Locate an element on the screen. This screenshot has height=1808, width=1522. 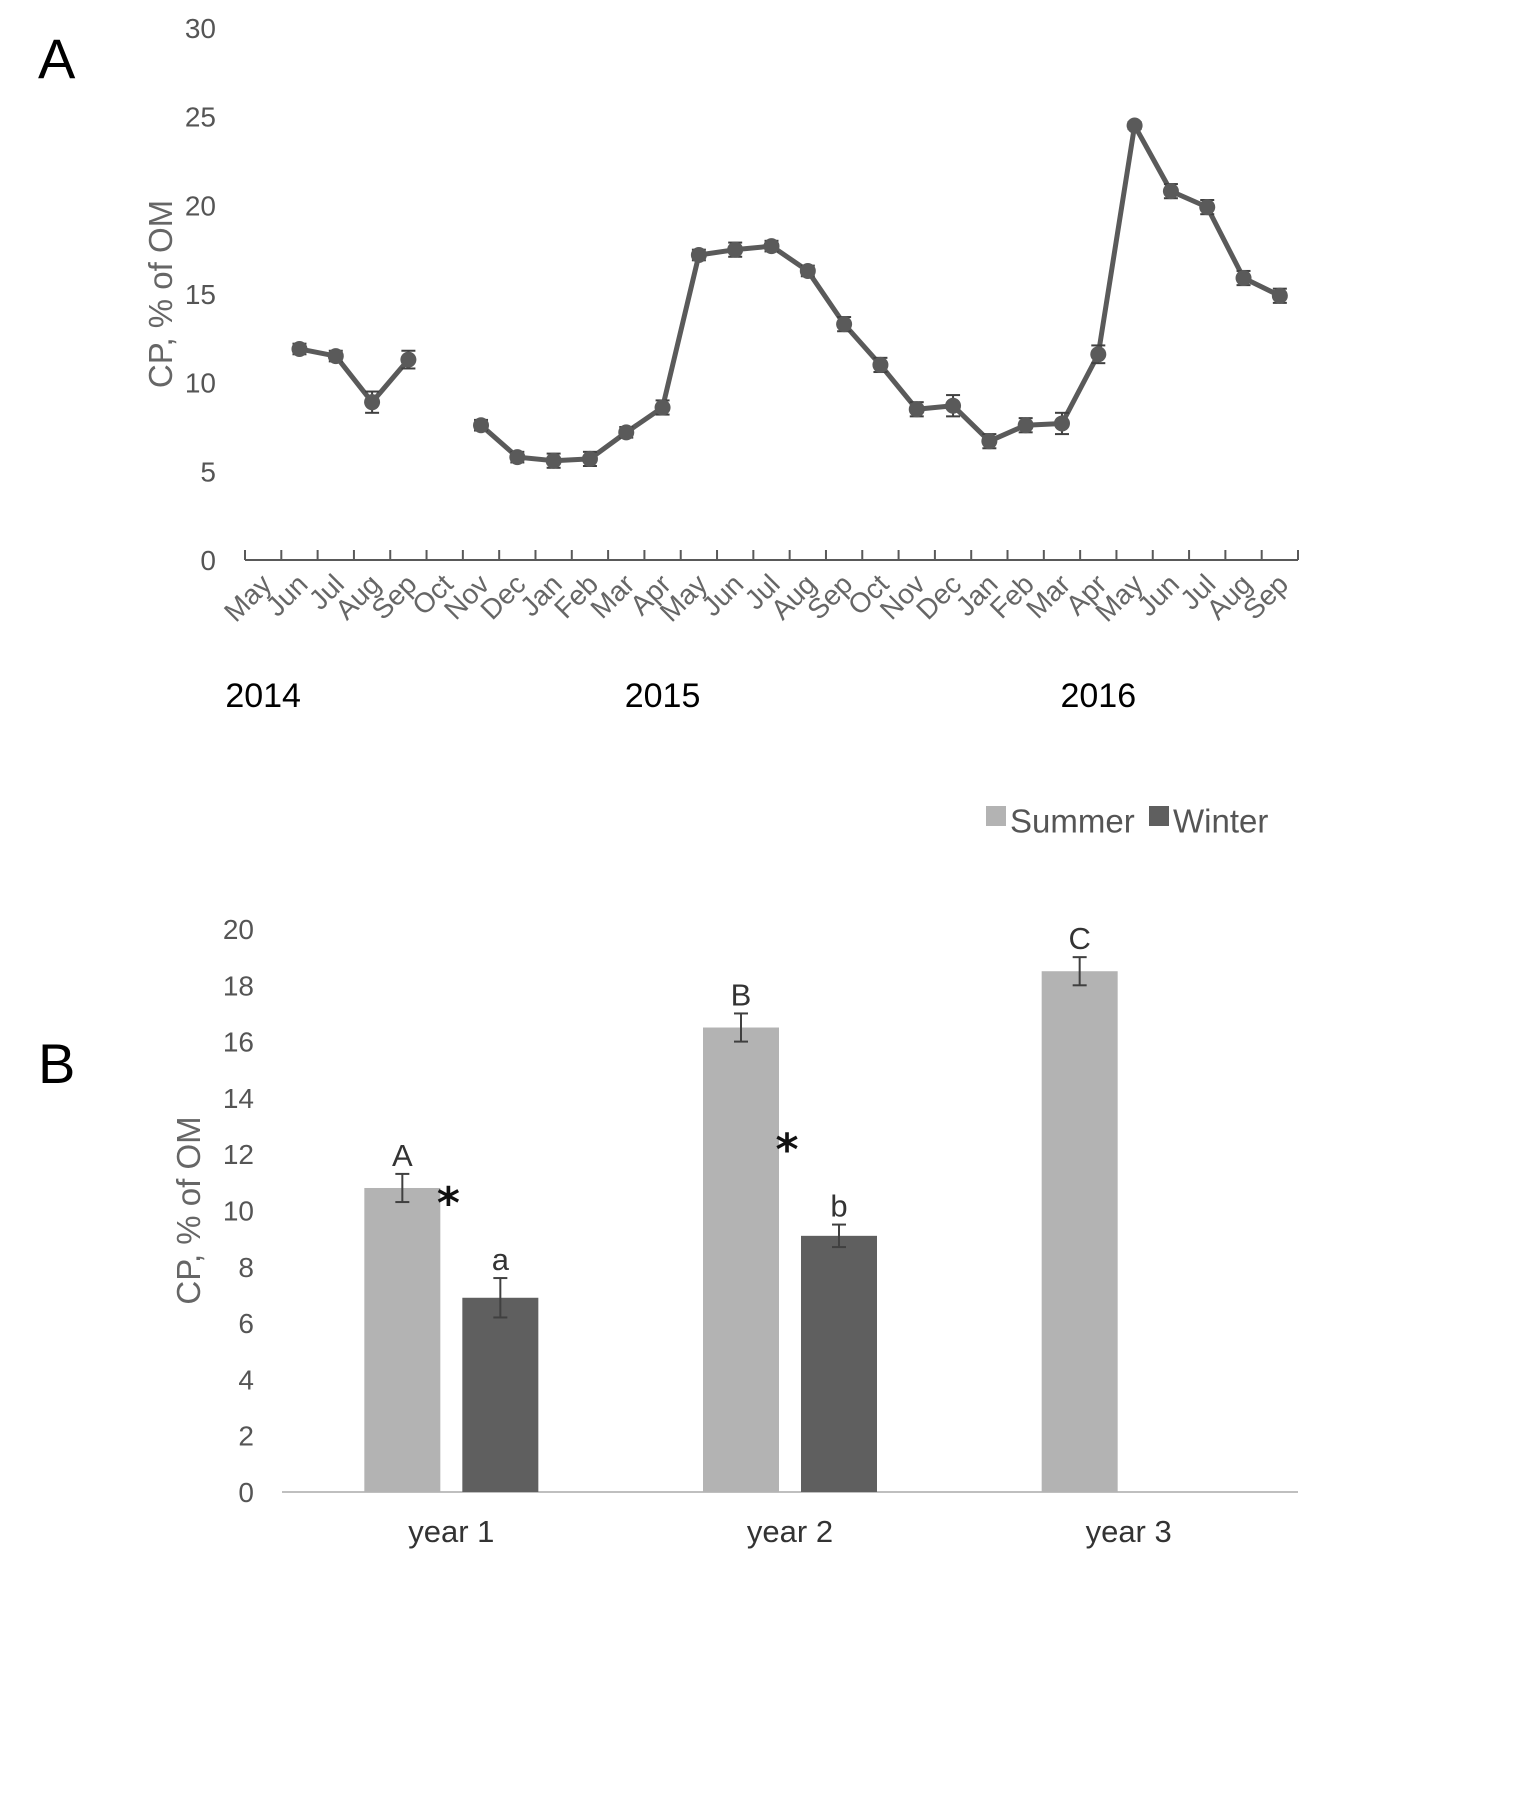
panel-a-year-labels: 2014 2015 2016 is located at coordinates (680, 696).